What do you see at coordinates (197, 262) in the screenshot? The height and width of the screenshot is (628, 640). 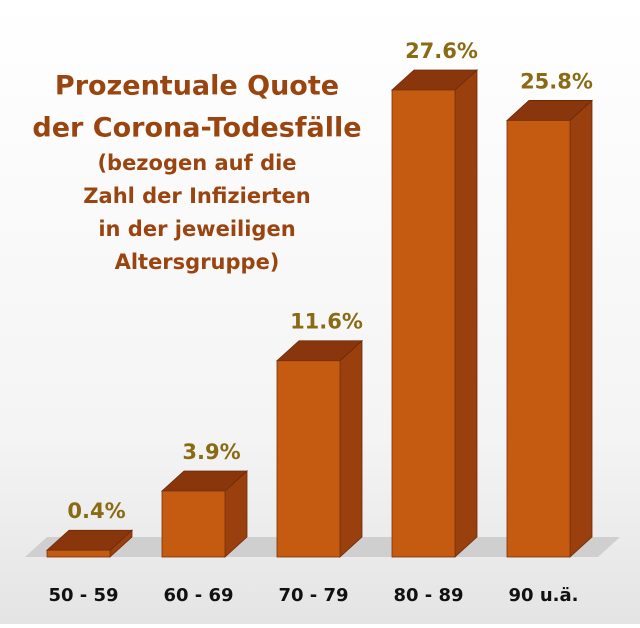 I see `chart-subtitle: Altersgruppe)` at bounding box center [197, 262].